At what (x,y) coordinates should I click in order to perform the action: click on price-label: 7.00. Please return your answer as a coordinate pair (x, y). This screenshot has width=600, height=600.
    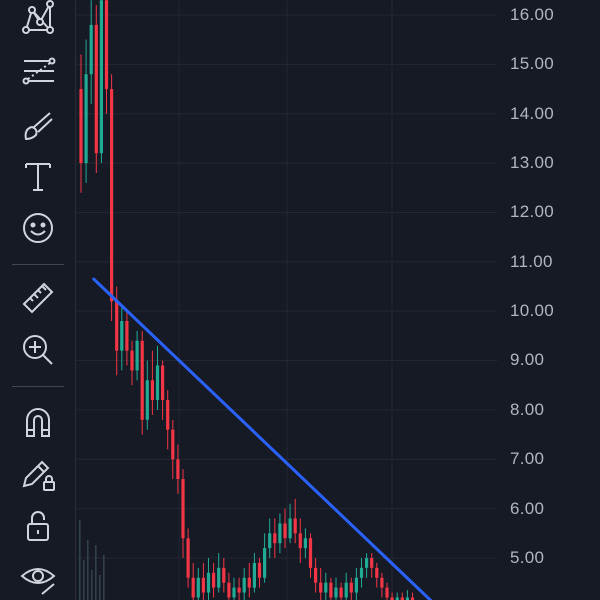
    Looking at the image, I should click on (527, 458).